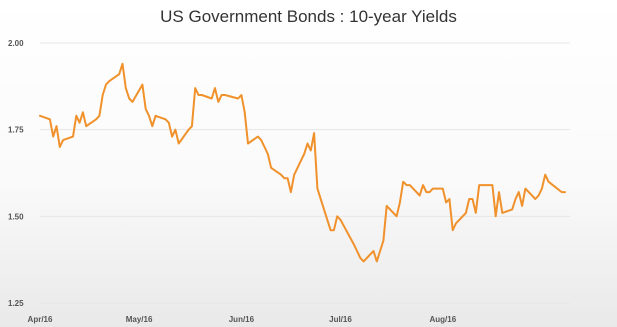 This screenshot has height=327, width=617. What do you see at coordinates (16, 43) in the screenshot?
I see `y-tick-label: 2.00` at bounding box center [16, 43].